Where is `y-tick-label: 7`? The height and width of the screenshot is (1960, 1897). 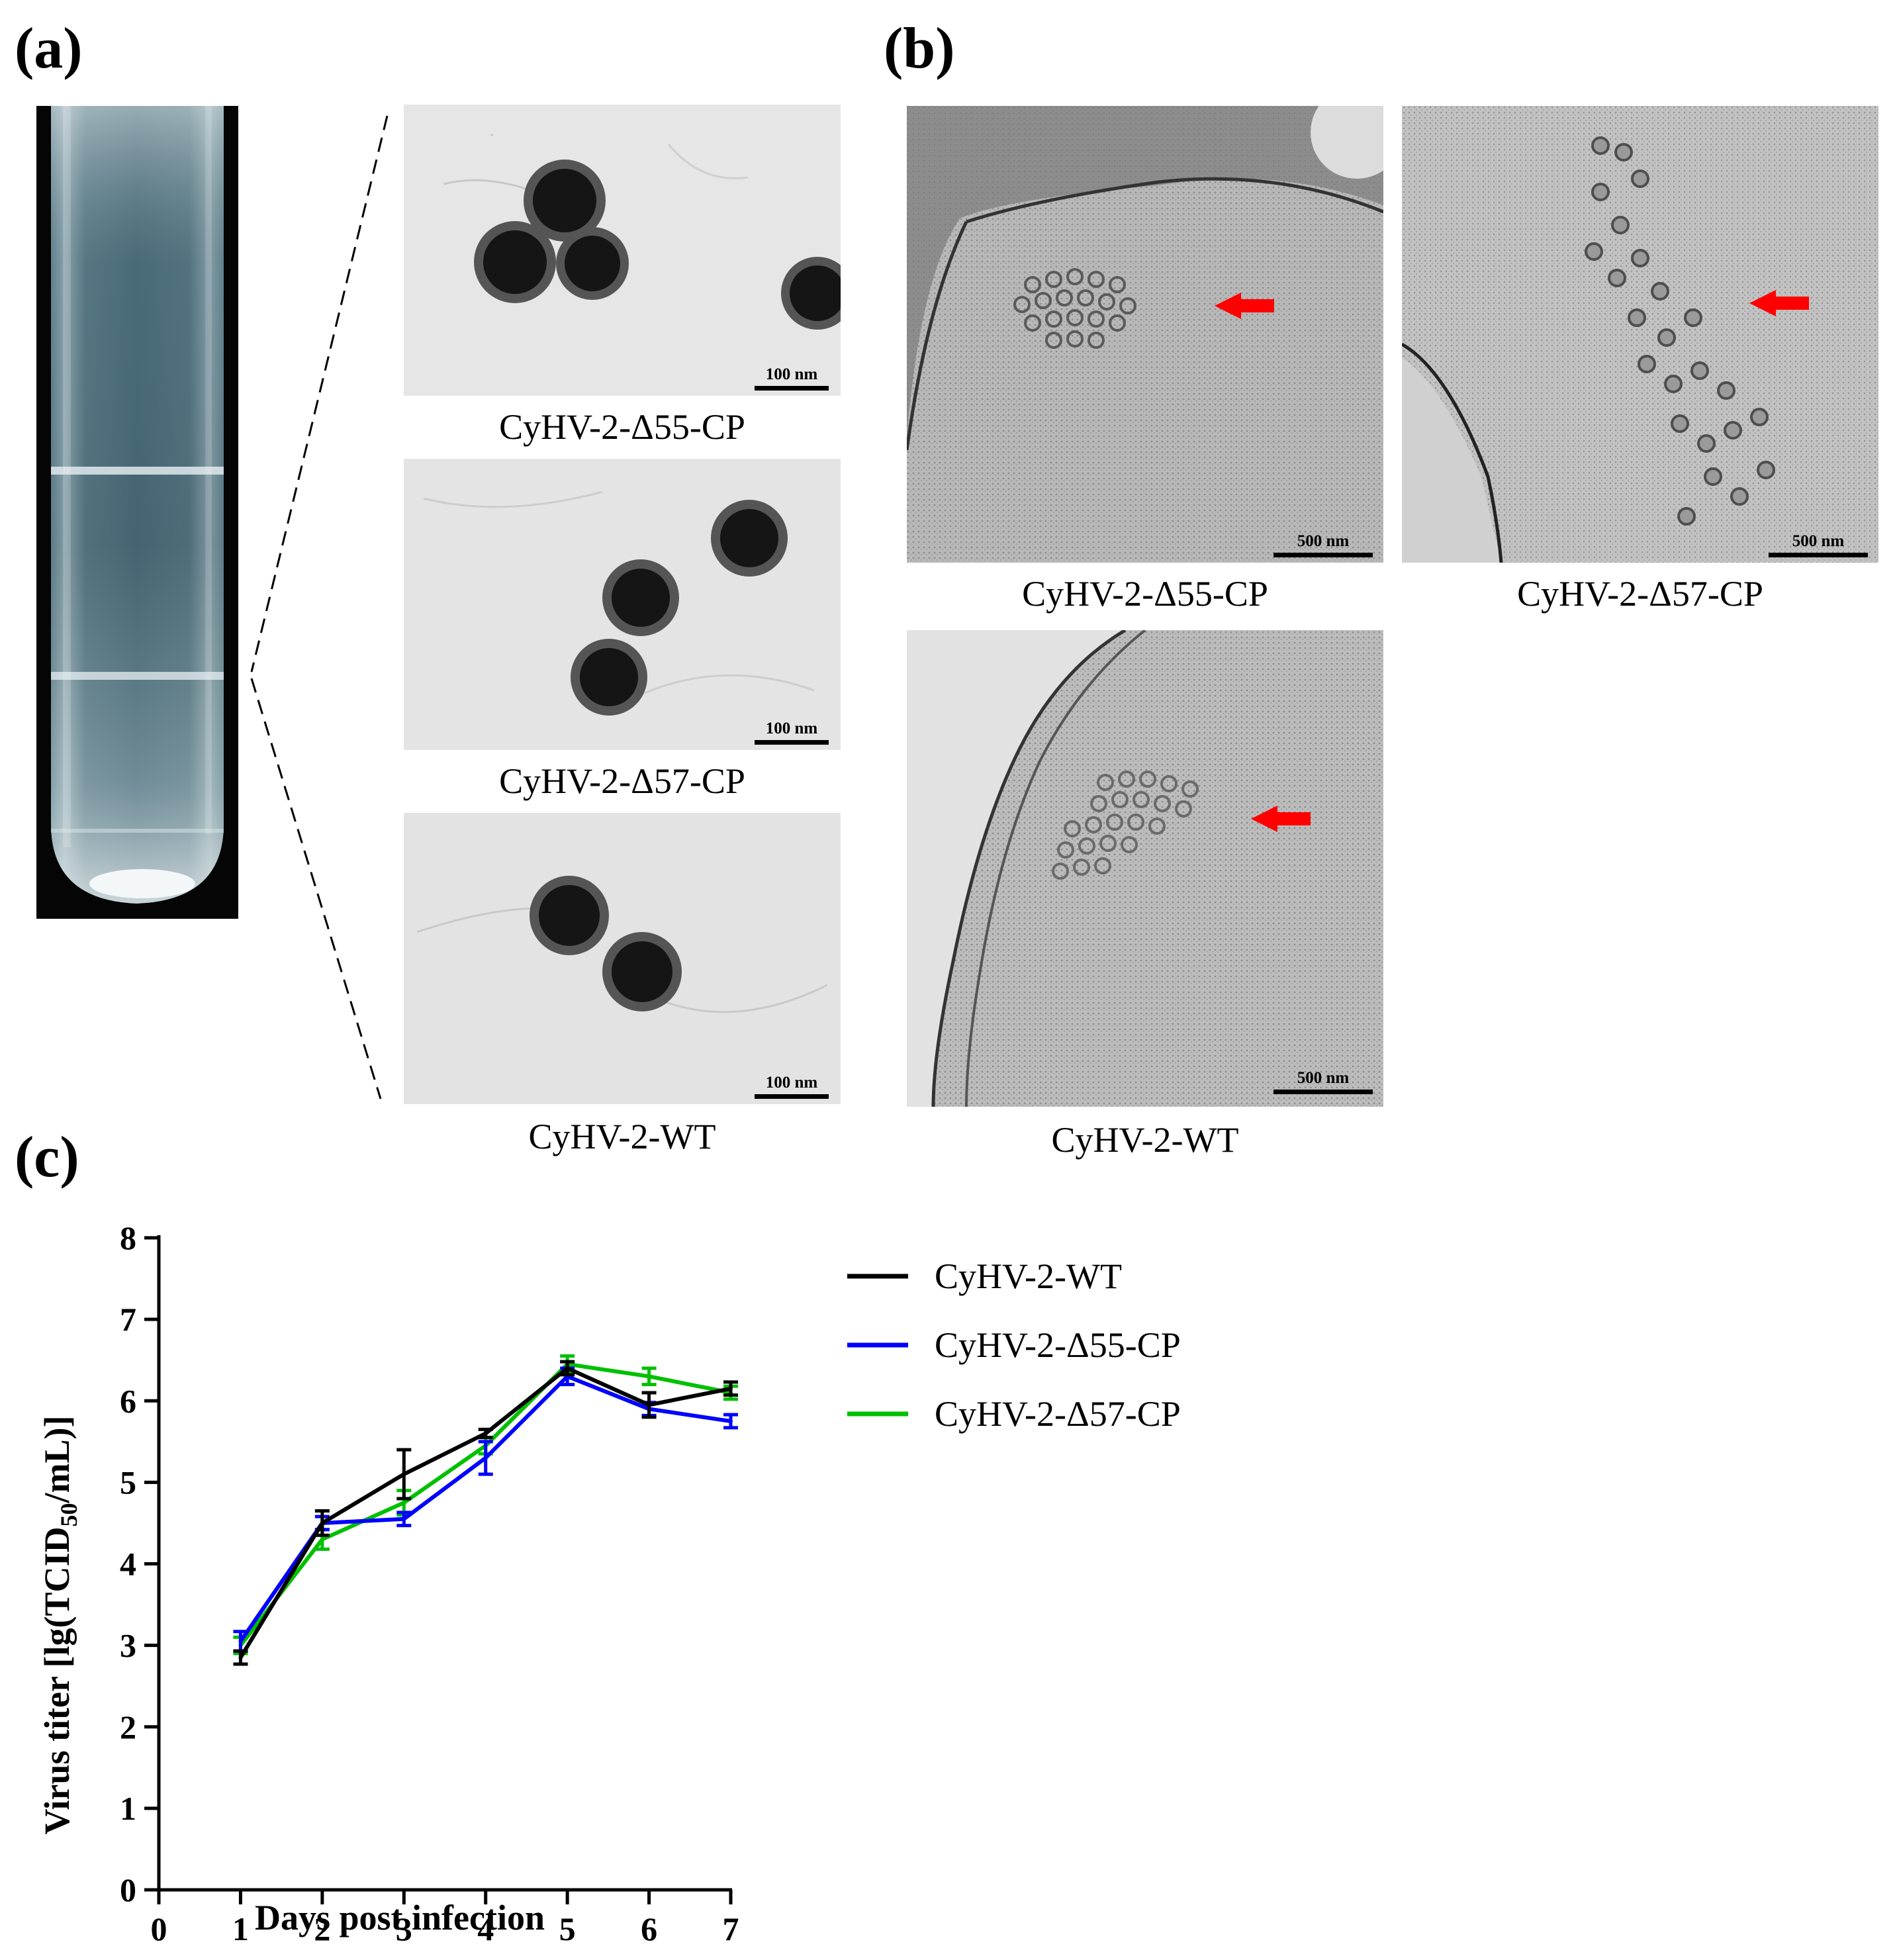
y-tick-label: 7 is located at coordinates (128, 1319).